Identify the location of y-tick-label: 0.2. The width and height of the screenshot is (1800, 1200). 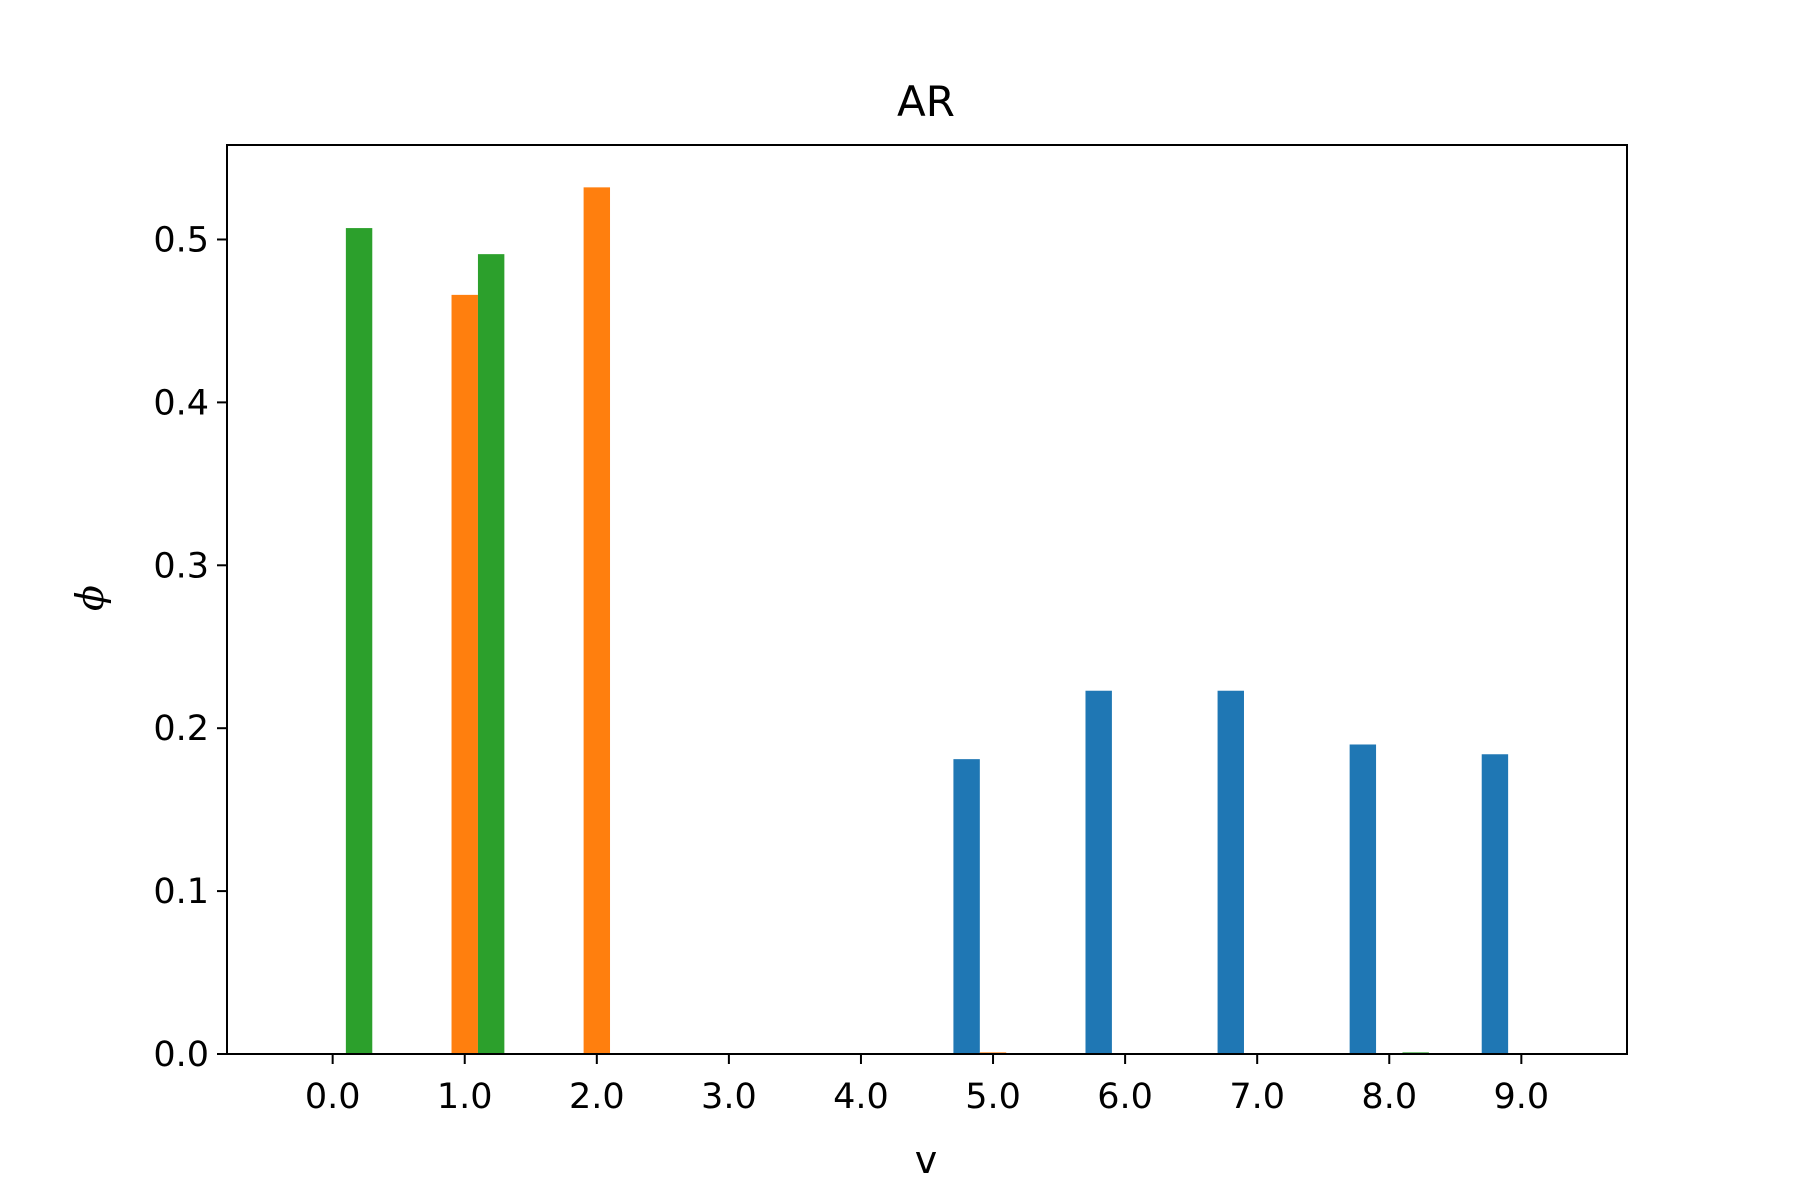
(181, 729).